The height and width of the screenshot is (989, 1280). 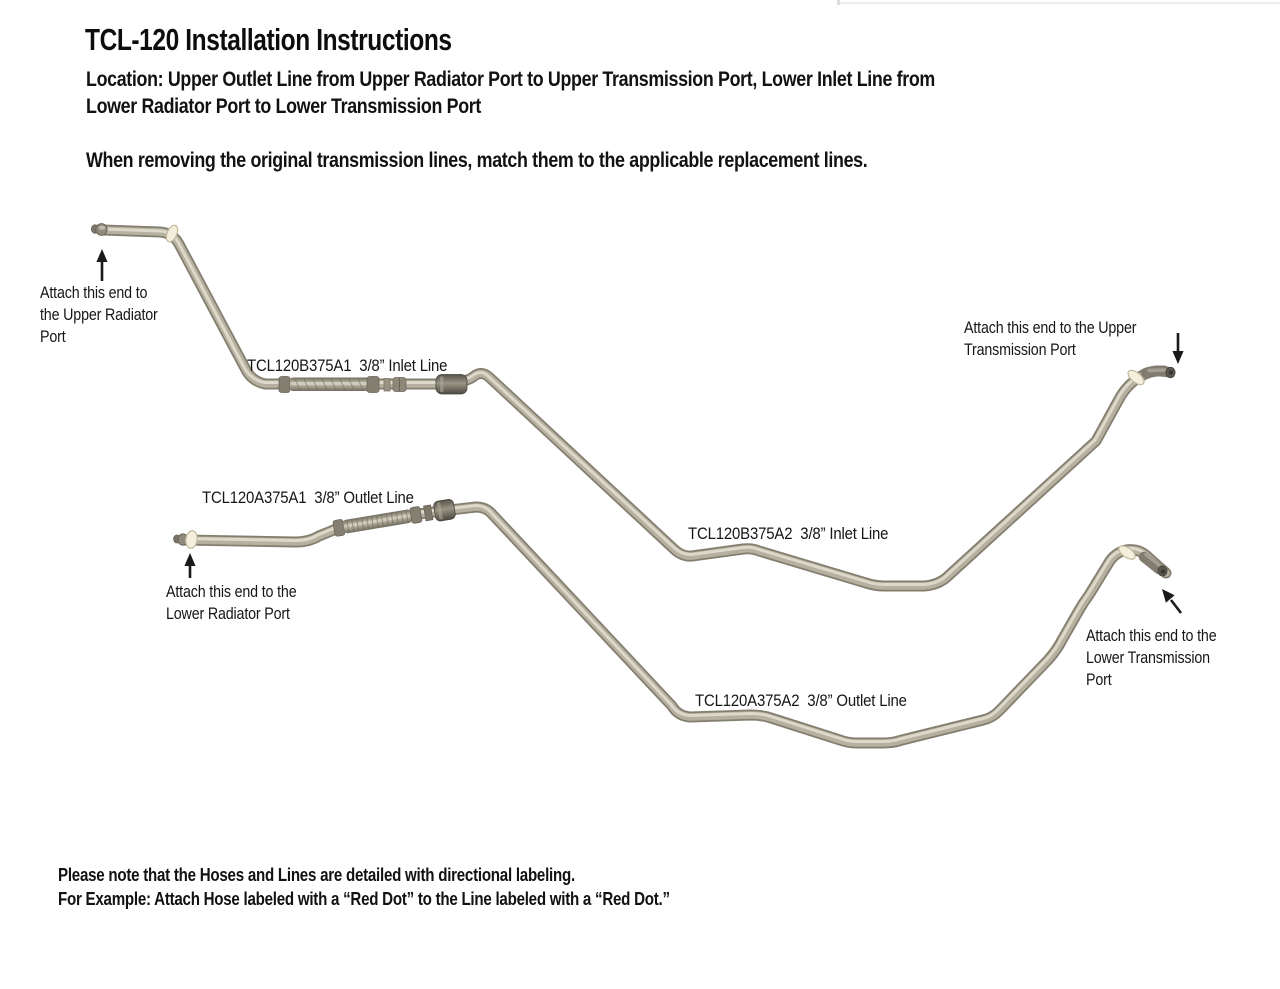 What do you see at coordinates (172, 233) in the screenshot?
I see `upper-inlet-left-retainer-clip` at bounding box center [172, 233].